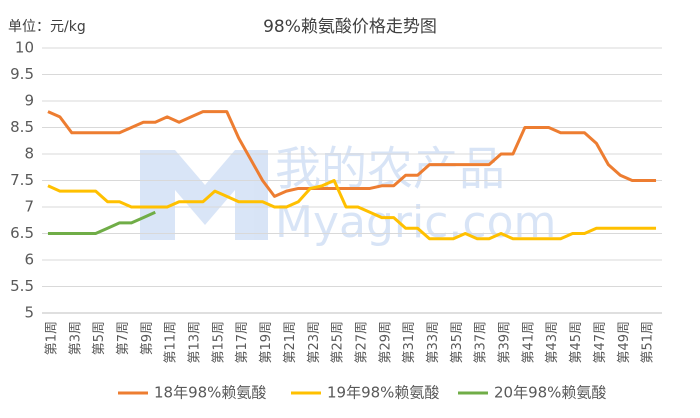 Image resolution: width=700 pixels, height=418 pixels. Describe the element at coordinates (29, 207) in the screenshot. I see `y-tick-label: 7` at that location.